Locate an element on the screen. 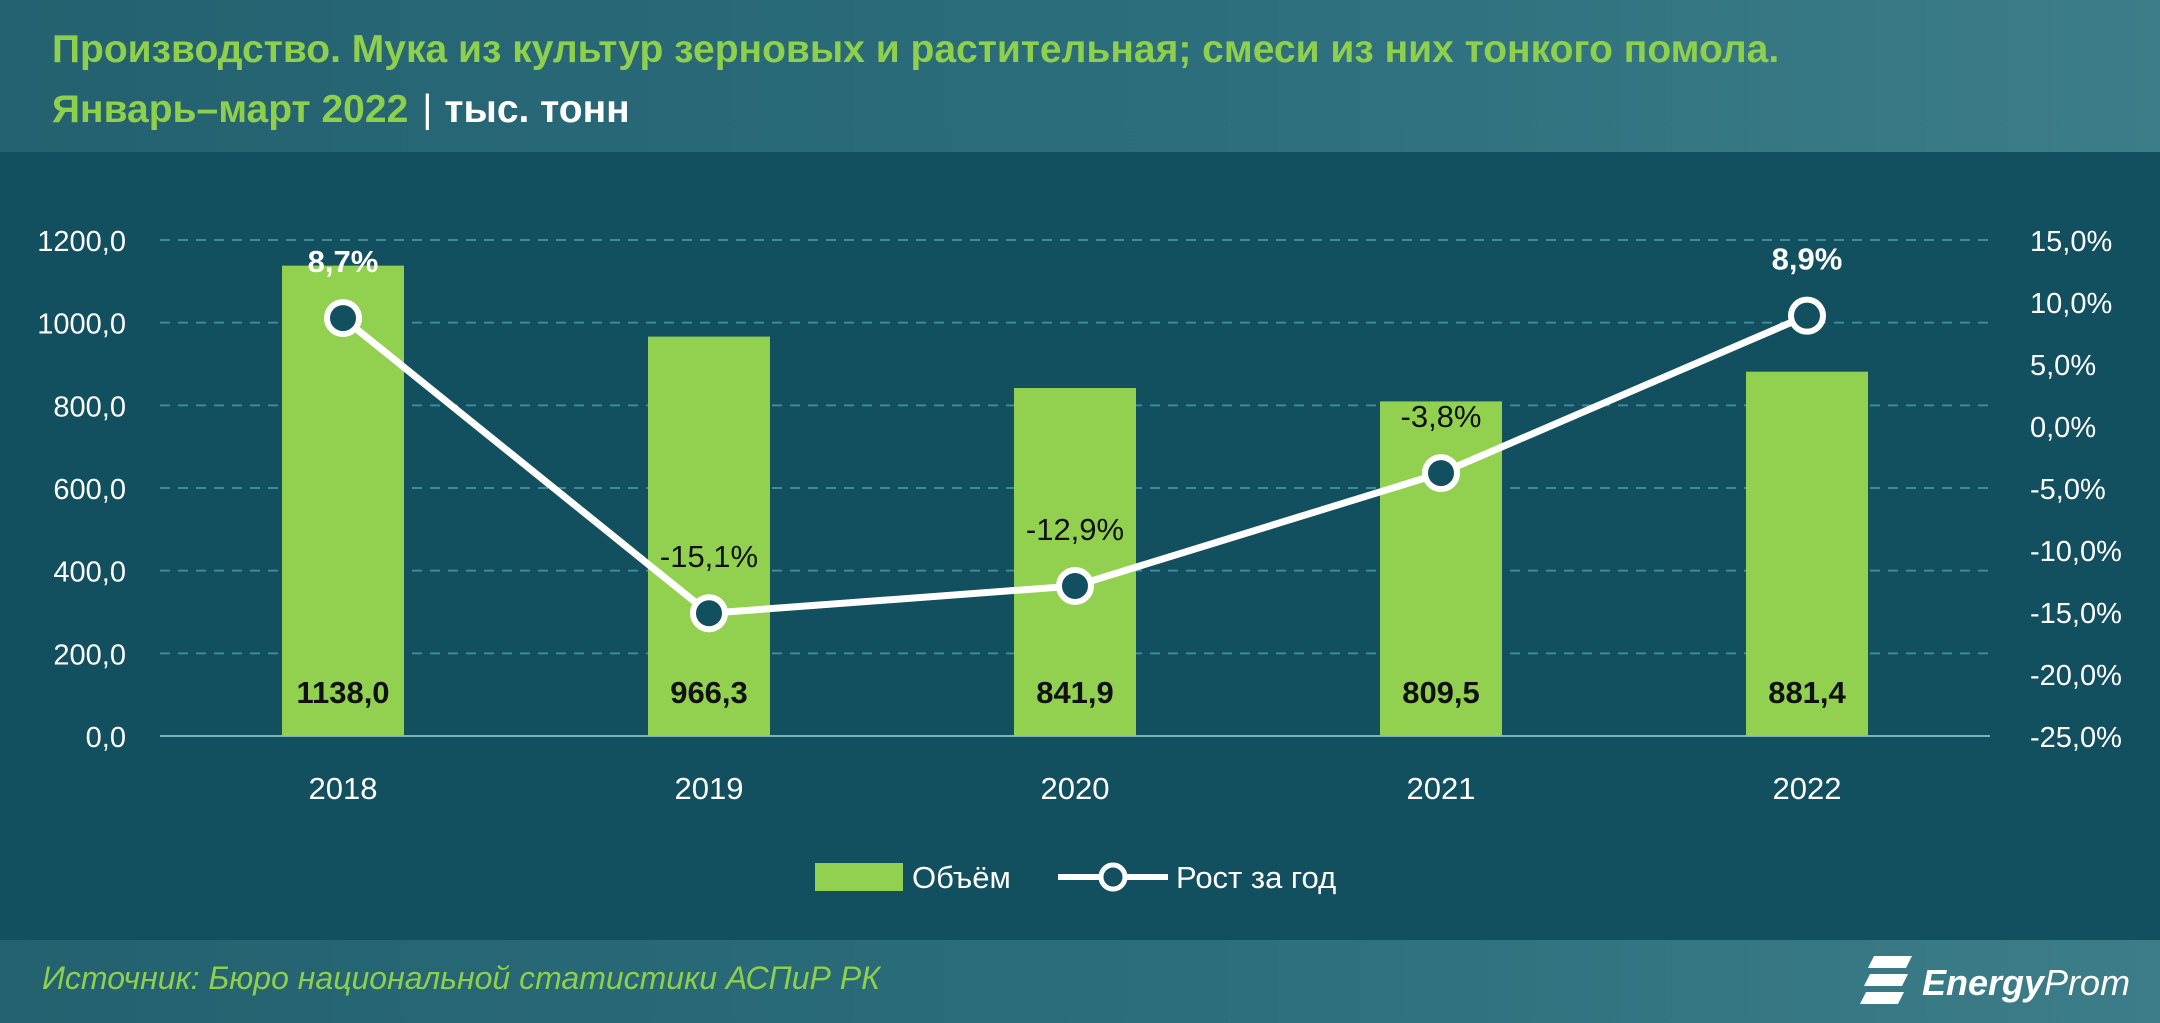 This screenshot has width=2160, height=1023. legend-swatch-bars is located at coordinates (859, 877).